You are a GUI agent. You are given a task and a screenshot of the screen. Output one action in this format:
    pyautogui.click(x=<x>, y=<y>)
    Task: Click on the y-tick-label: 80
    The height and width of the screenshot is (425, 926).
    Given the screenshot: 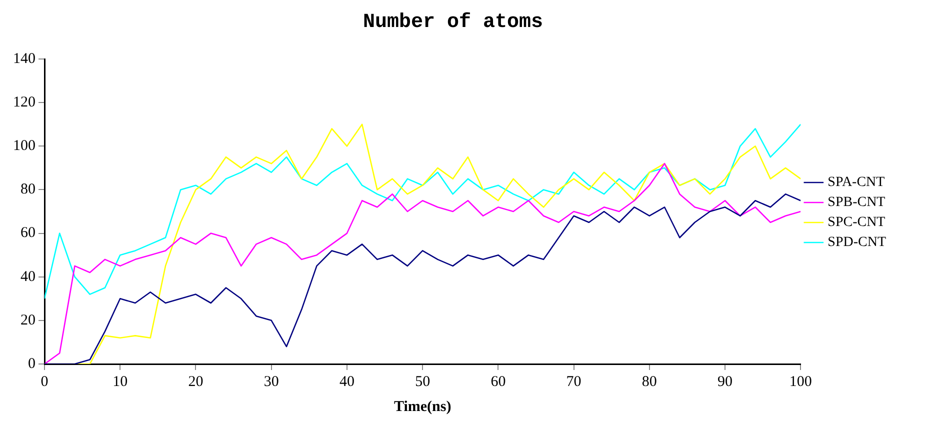 What is the action you would take?
    pyautogui.click(x=28, y=190)
    